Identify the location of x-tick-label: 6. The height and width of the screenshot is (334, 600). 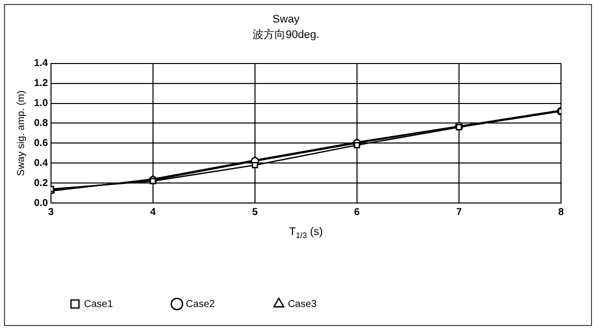
(357, 212).